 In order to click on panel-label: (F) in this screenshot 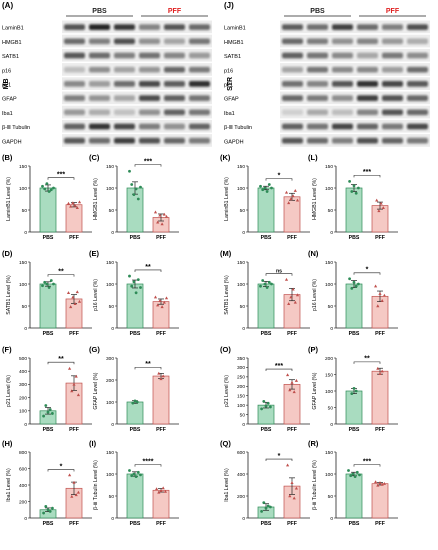, I will do `click(7, 349)`.